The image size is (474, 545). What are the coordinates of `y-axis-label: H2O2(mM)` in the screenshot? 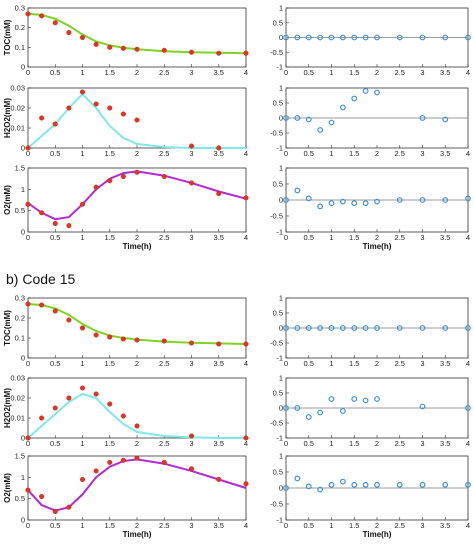 It's located at (7, 118).